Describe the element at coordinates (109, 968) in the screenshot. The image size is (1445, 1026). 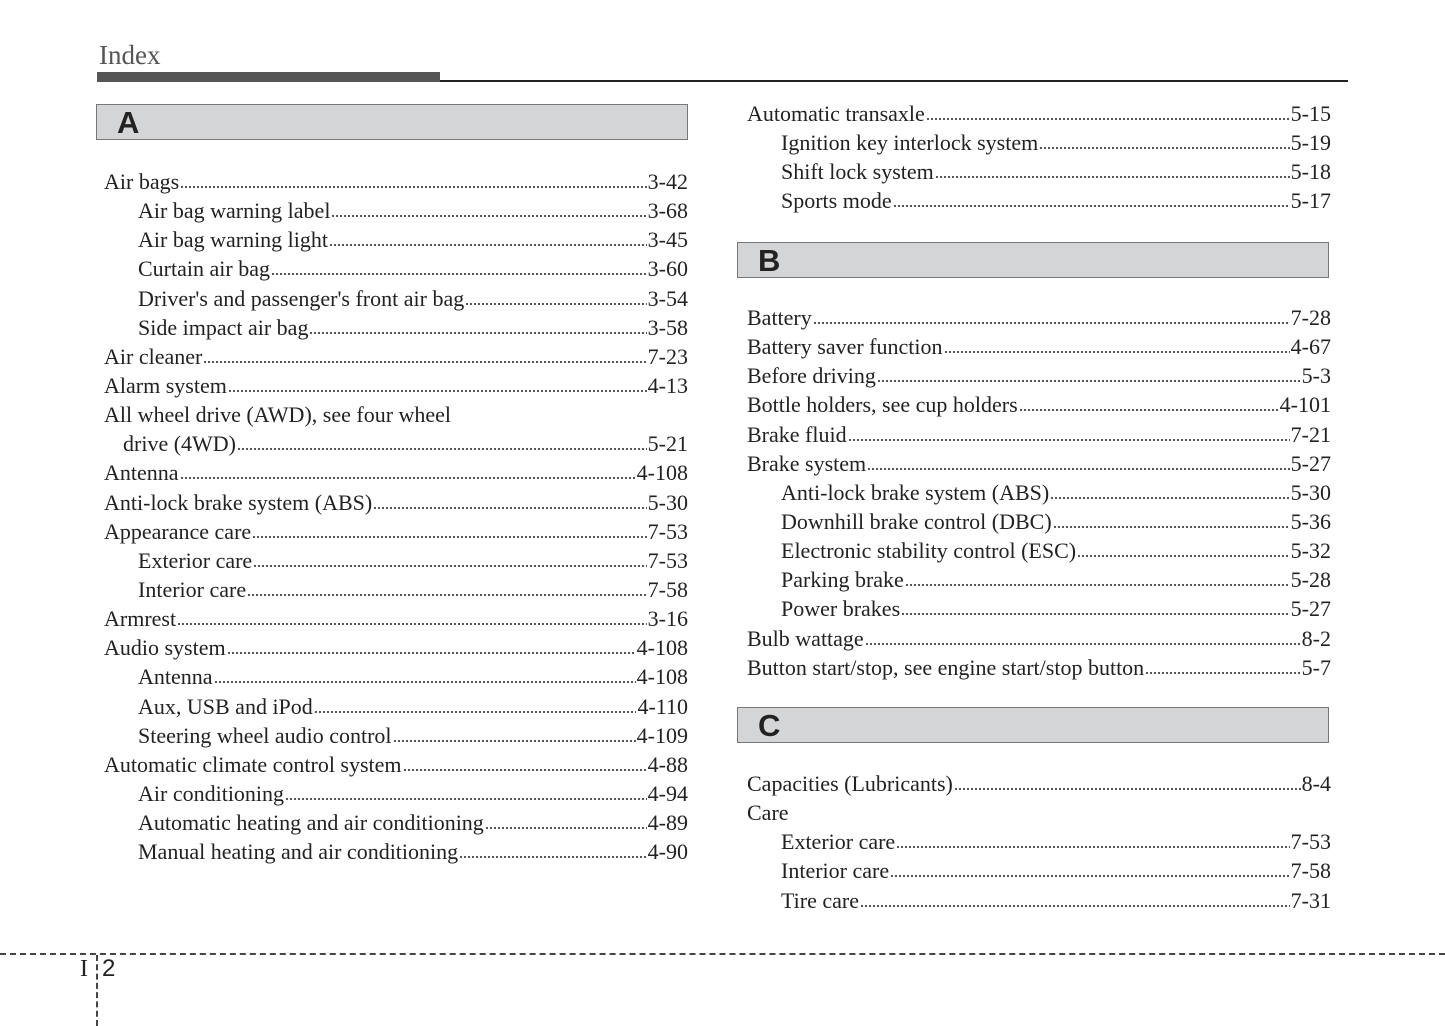
I see `page-number: 2` at that location.